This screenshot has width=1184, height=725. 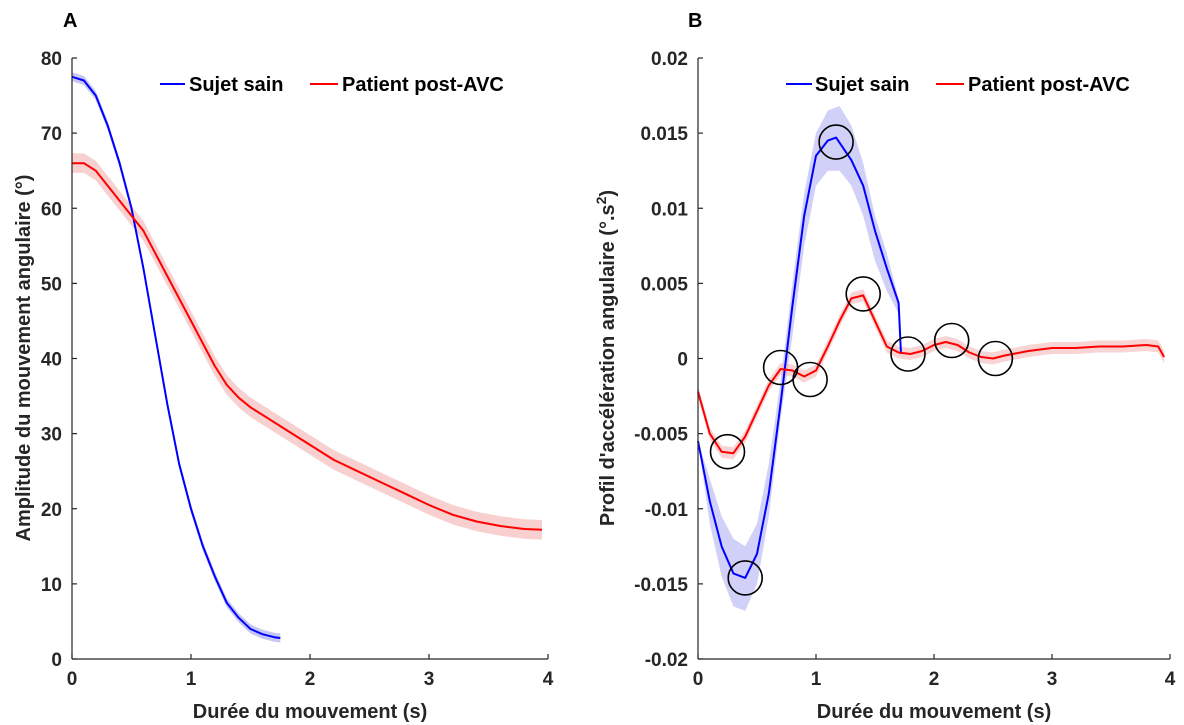 What do you see at coordinates (51, 284) in the screenshot?
I see `y-tick-label: 50` at bounding box center [51, 284].